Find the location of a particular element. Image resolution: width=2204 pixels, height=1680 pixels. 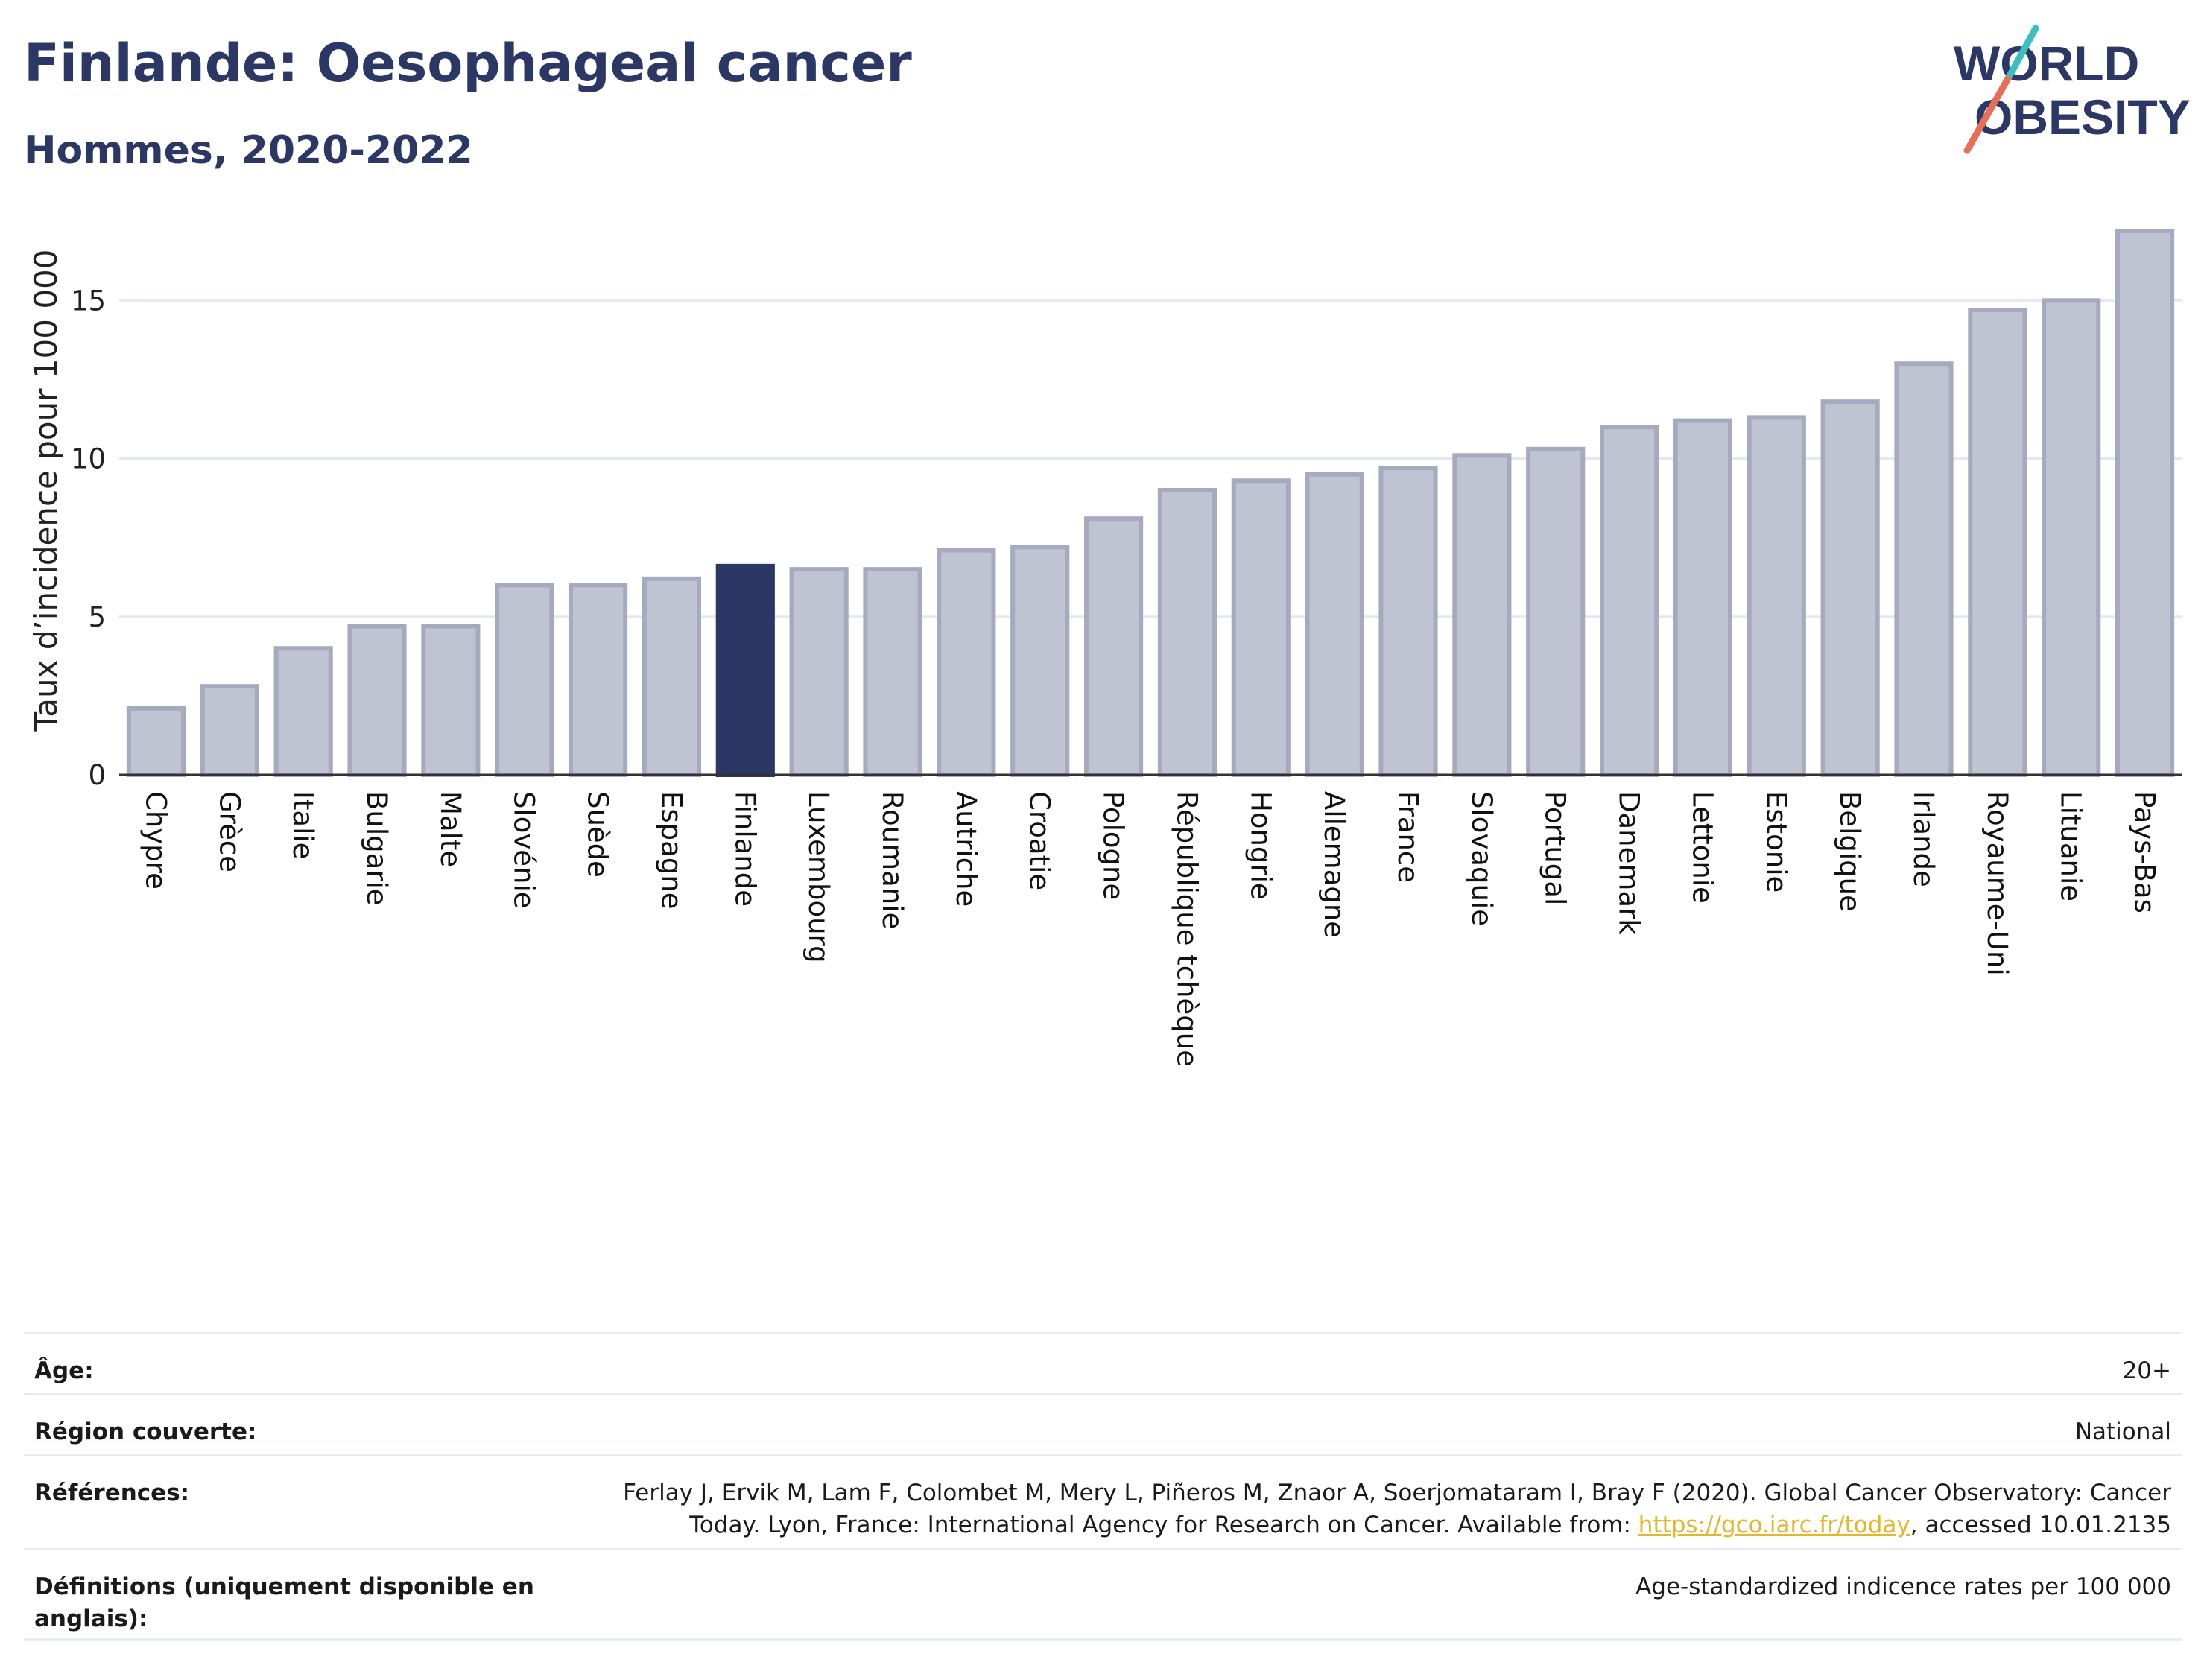

x-tick-label: Pays-Bas is located at coordinates (2145, 852).